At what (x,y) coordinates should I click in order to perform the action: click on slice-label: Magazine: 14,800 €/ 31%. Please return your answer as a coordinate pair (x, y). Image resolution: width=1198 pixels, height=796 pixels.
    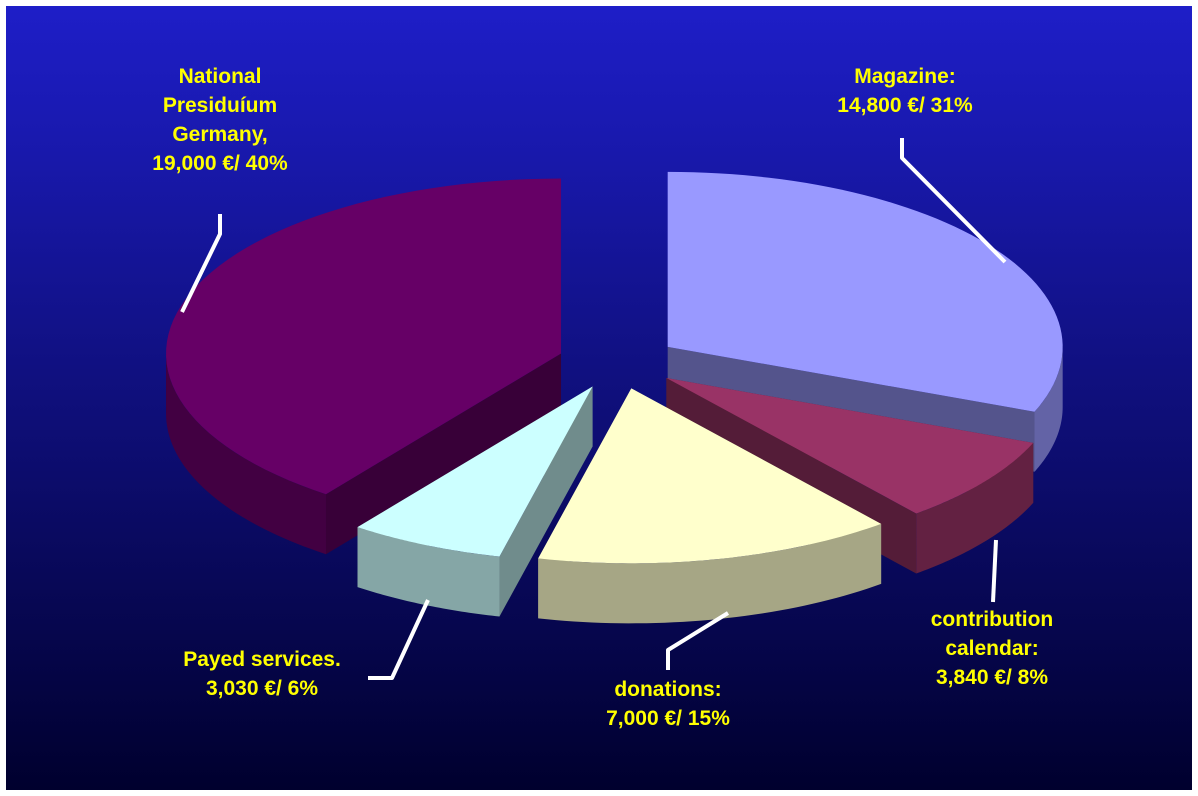
    Looking at the image, I should click on (905, 91).